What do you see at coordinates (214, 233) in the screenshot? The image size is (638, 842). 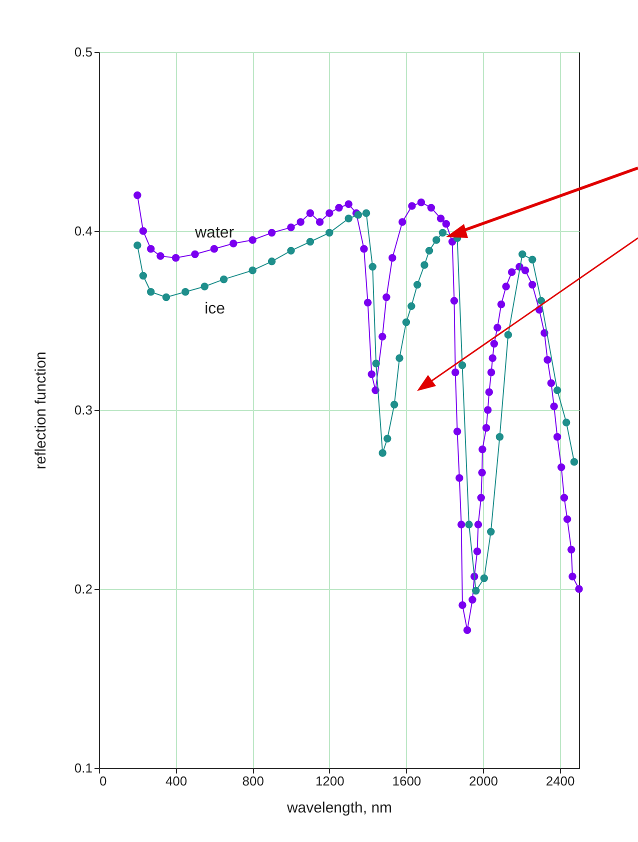 I see `series-label: water` at bounding box center [214, 233].